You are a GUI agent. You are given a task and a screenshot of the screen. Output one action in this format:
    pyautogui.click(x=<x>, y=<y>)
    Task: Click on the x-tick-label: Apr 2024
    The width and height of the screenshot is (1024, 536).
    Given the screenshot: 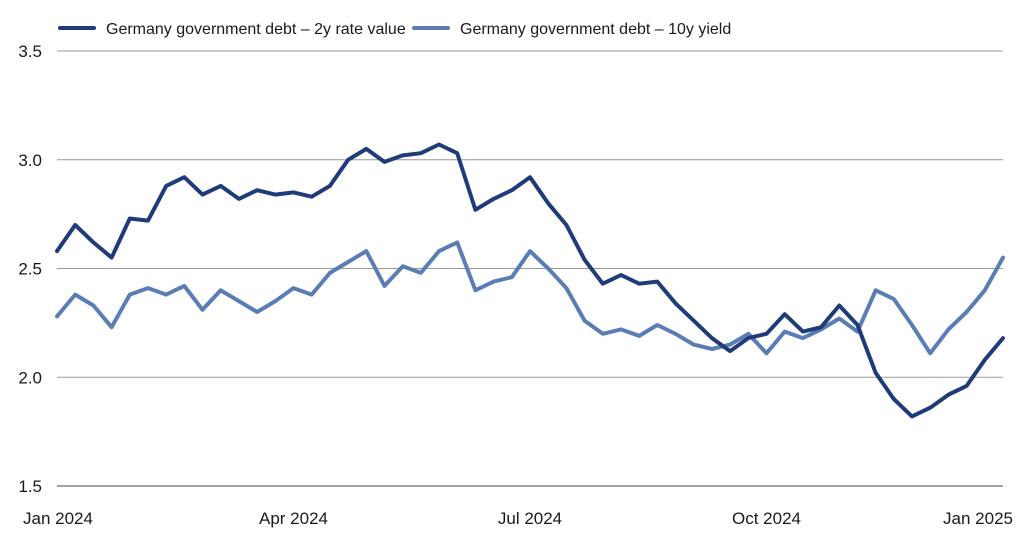 What is the action you would take?
    pyautogui.click(x=293, y=518)
    